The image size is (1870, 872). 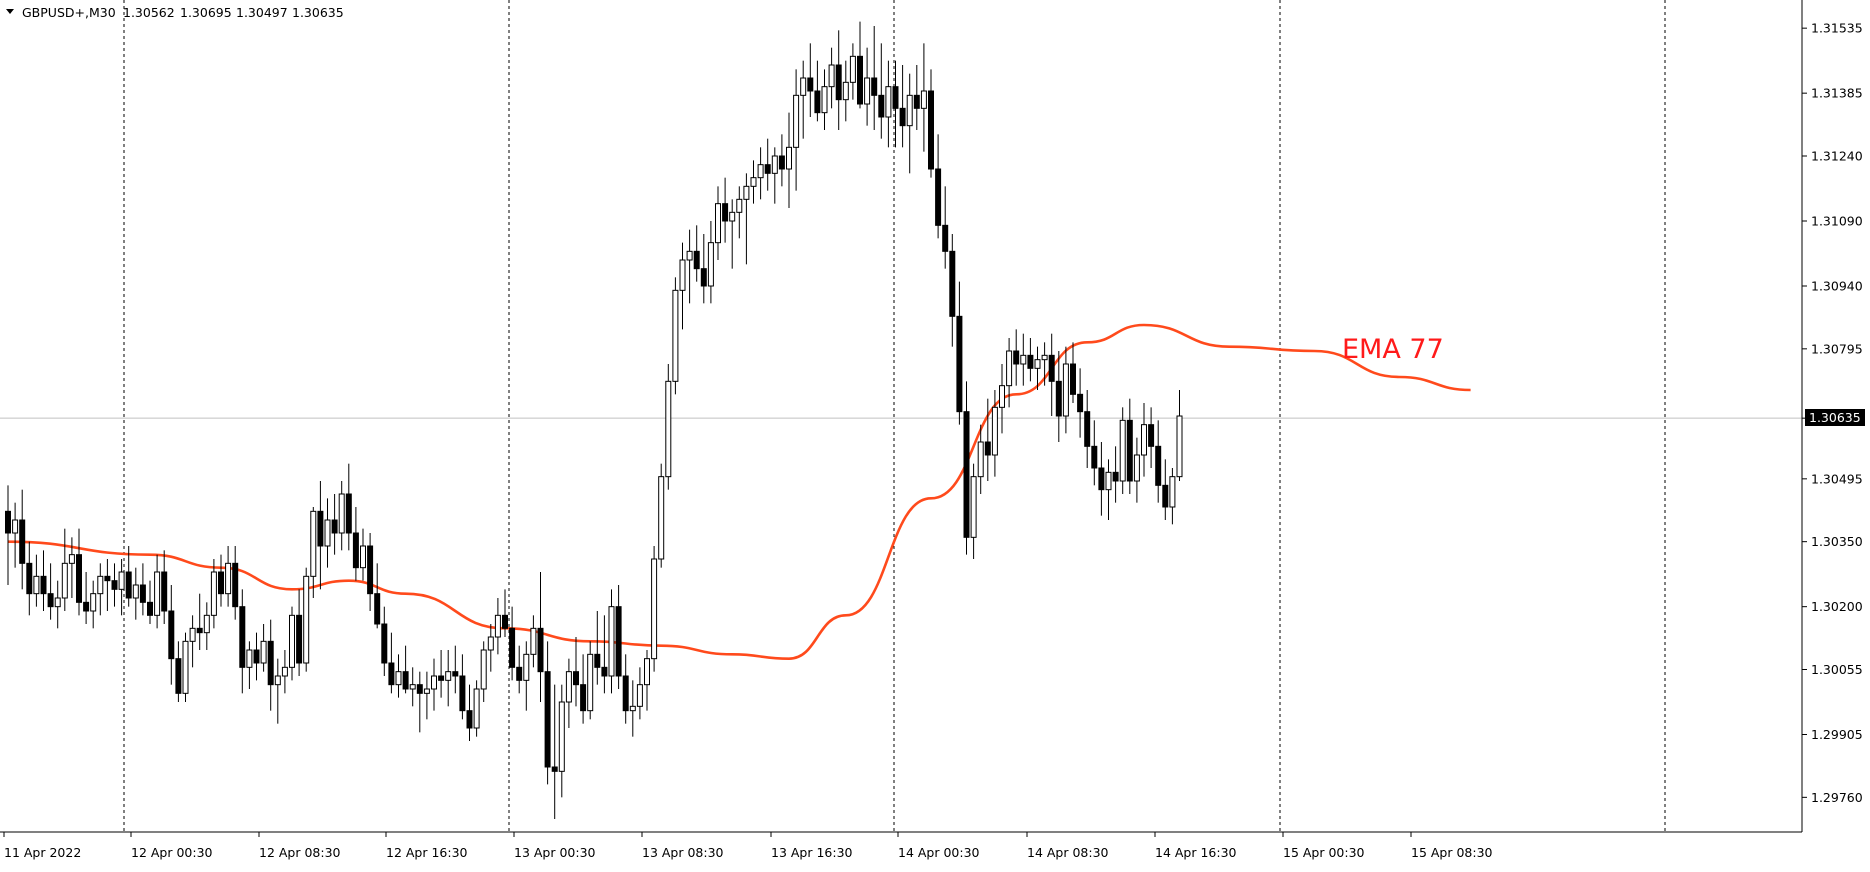 I want to click on header-close: 1.30635, so click(x=318, y=12).